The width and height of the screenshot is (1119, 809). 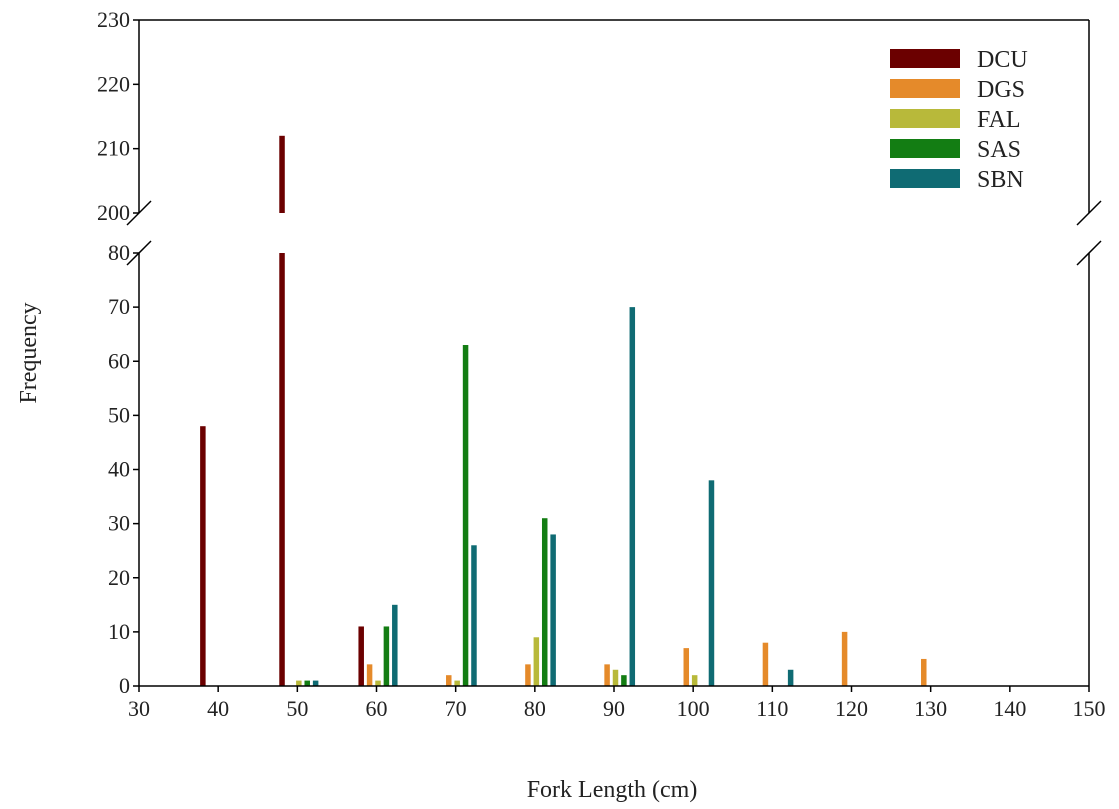 I want to click on legend-label-sas: SAS, so click(x=999, y=150).